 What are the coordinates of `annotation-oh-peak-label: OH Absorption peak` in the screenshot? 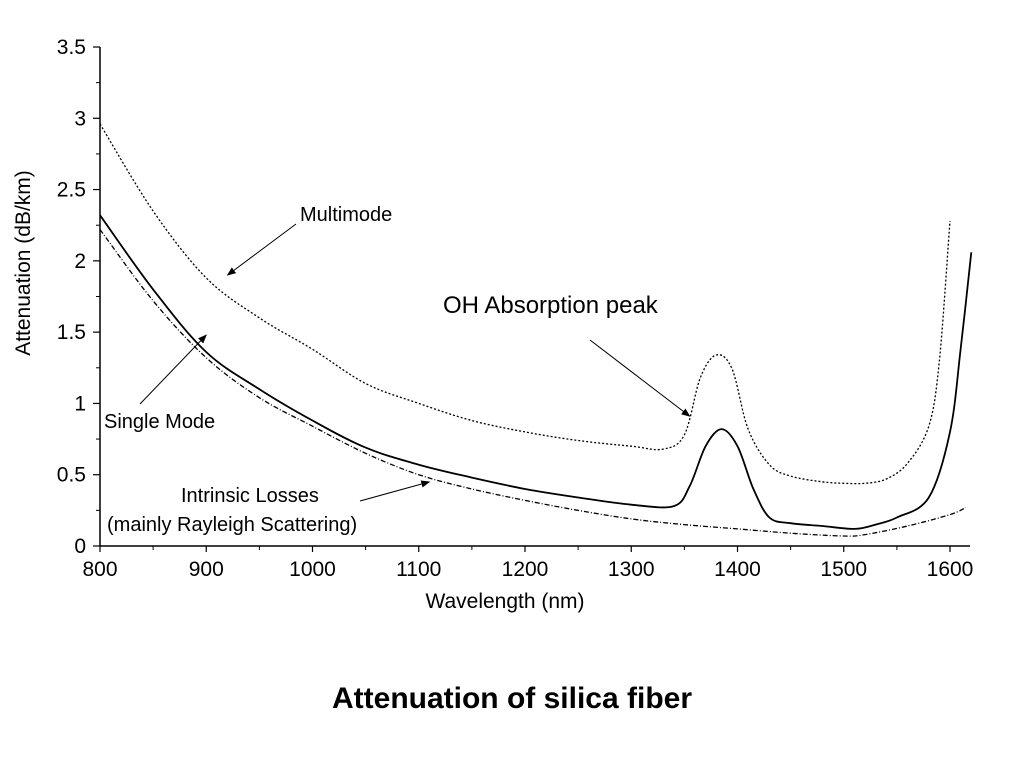 It's located at (551, 305).